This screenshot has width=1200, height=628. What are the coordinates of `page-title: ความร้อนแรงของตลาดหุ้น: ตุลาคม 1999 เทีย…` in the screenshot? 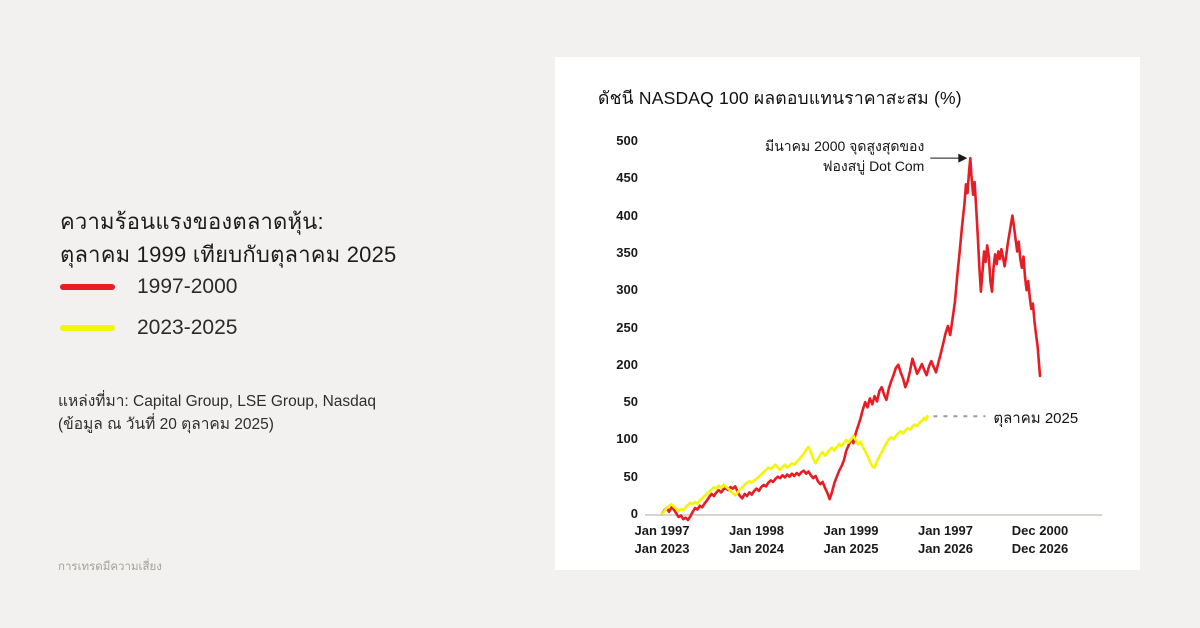 It's located at (228, 238).